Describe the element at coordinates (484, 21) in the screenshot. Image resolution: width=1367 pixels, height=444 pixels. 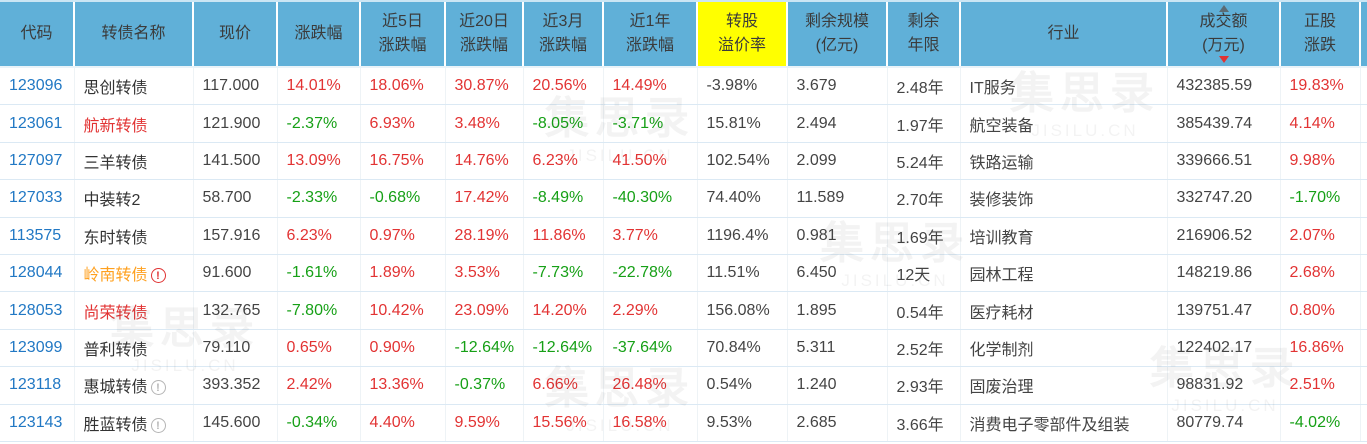
I see `header-label: 近20日` at that location.